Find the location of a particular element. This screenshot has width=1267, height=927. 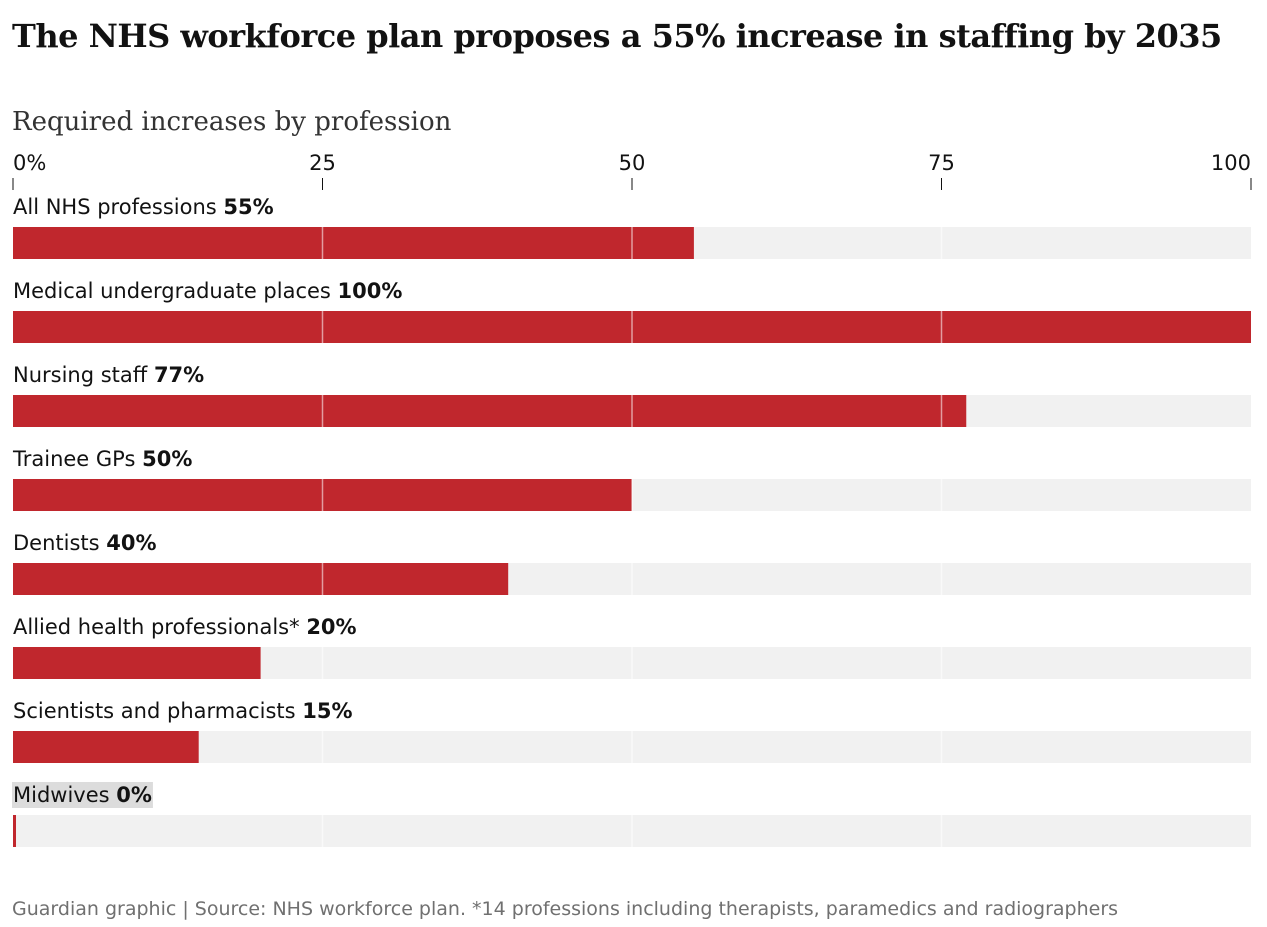

category-name: Medical undergraduate places is located at coordinates (175, 291).